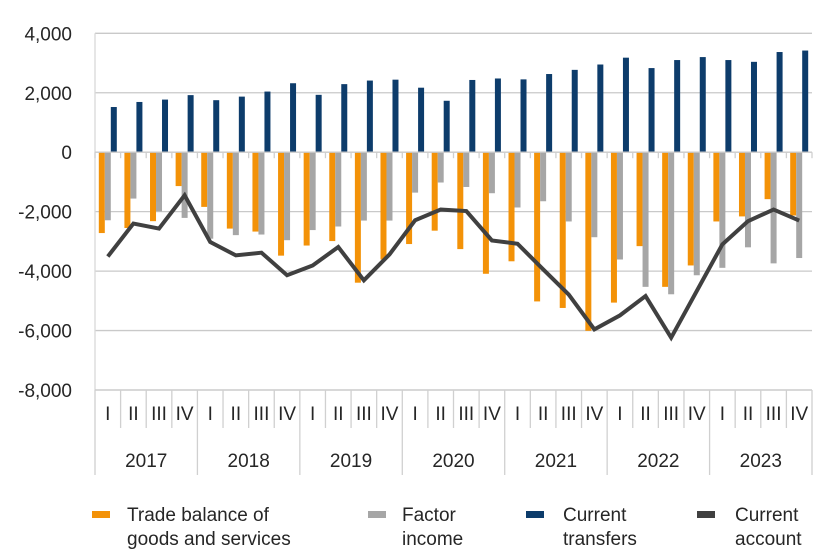 The image size is (822, 559). Describe the element at coordinates (45, 391) in the screenshot. I see `y-tick-label: -8,000` at that location.